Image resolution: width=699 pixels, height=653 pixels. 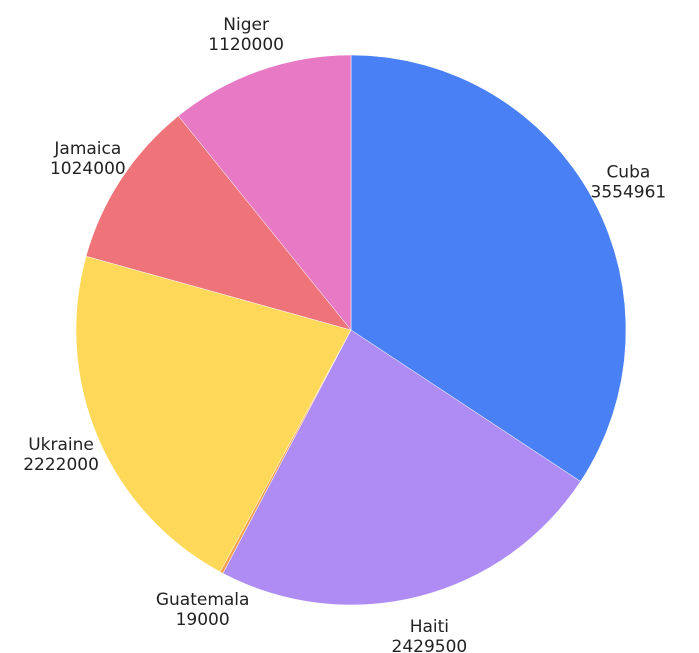 I want to click on slice-label-name: Ukraine, so click(x=61, y=445).